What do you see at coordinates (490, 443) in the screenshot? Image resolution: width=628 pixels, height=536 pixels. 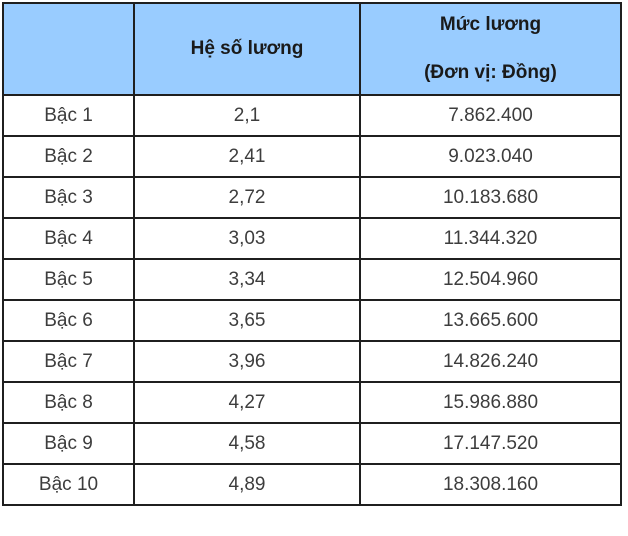 I see `salary-cell: 17.147.520` at bounding box center [490, 443].